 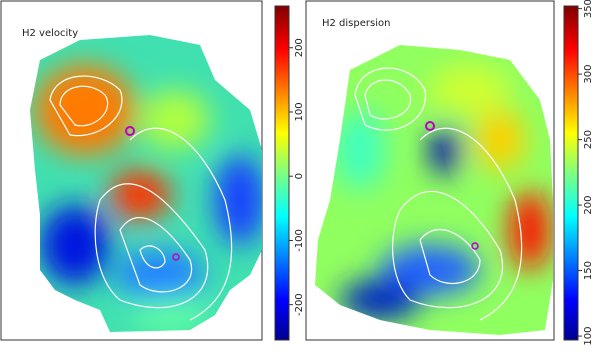 I want to click on colorbar-tick-label: 150, so click(x=588, y=270).